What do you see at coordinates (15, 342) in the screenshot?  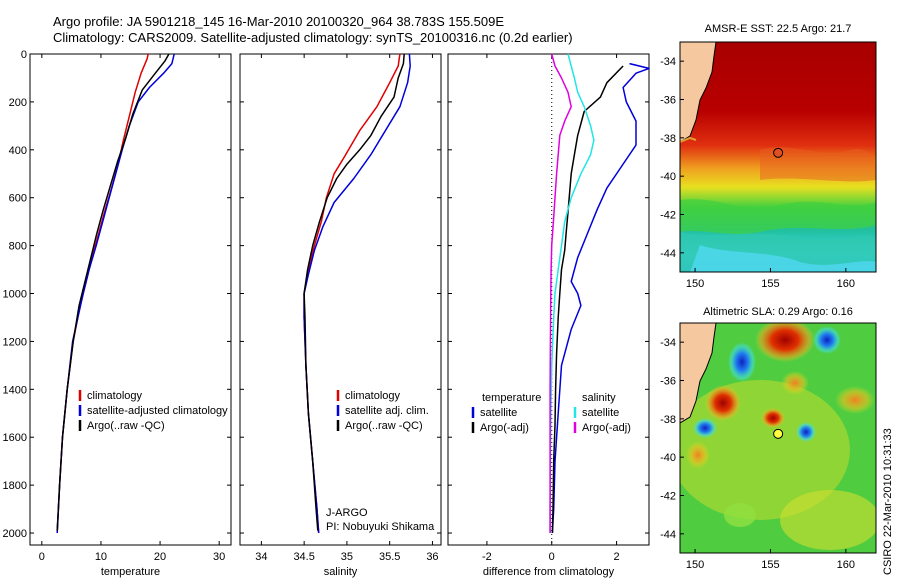 I see `depth-tick-label: 1200` at bounding box center [15, 342].